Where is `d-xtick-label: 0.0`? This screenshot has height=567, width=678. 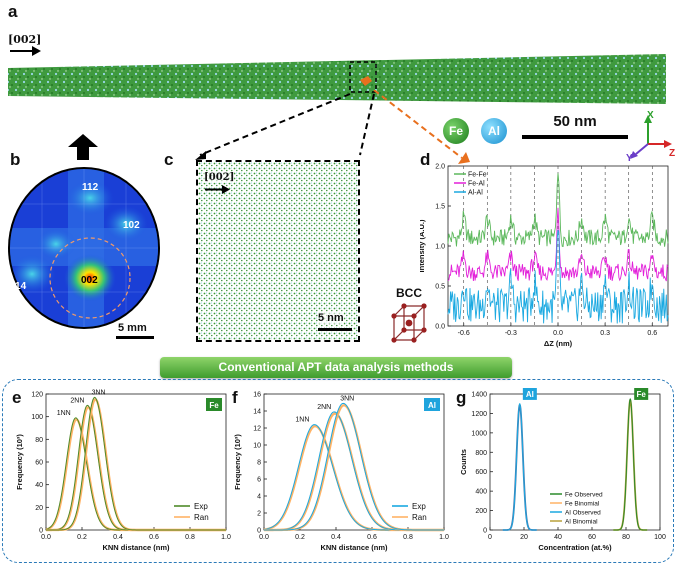 d-xtick-label: 0.0 is located at coordinates (558, 333).